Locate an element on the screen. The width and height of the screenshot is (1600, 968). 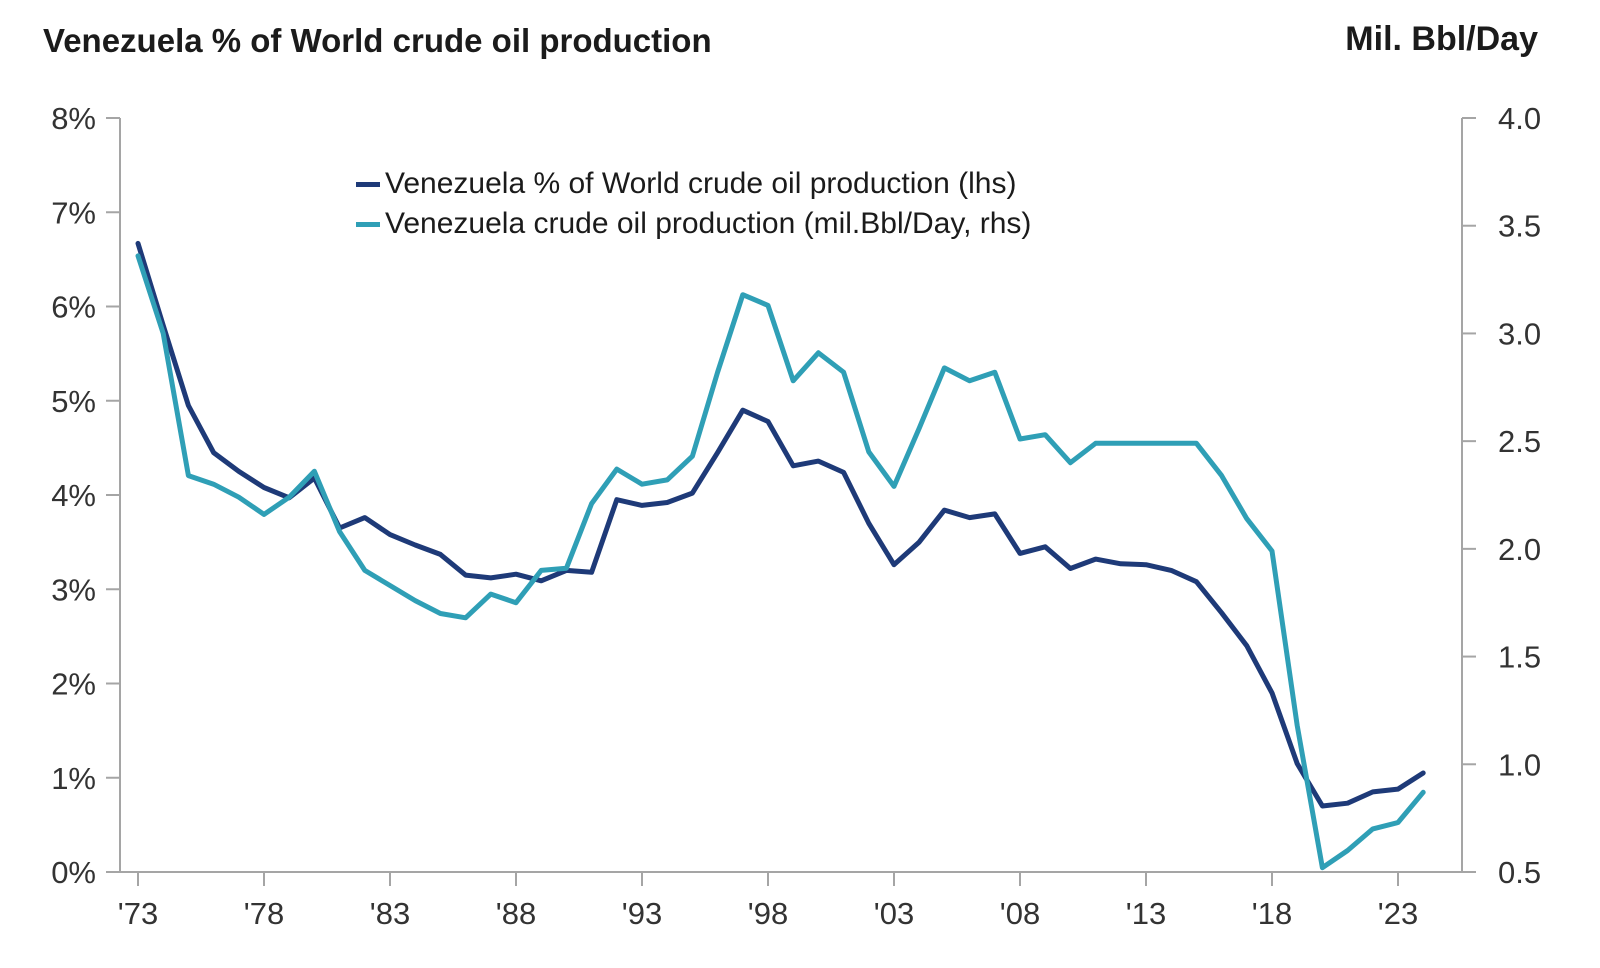
x-axis-tick-label: '13 is located at coordinates (1146, 913).